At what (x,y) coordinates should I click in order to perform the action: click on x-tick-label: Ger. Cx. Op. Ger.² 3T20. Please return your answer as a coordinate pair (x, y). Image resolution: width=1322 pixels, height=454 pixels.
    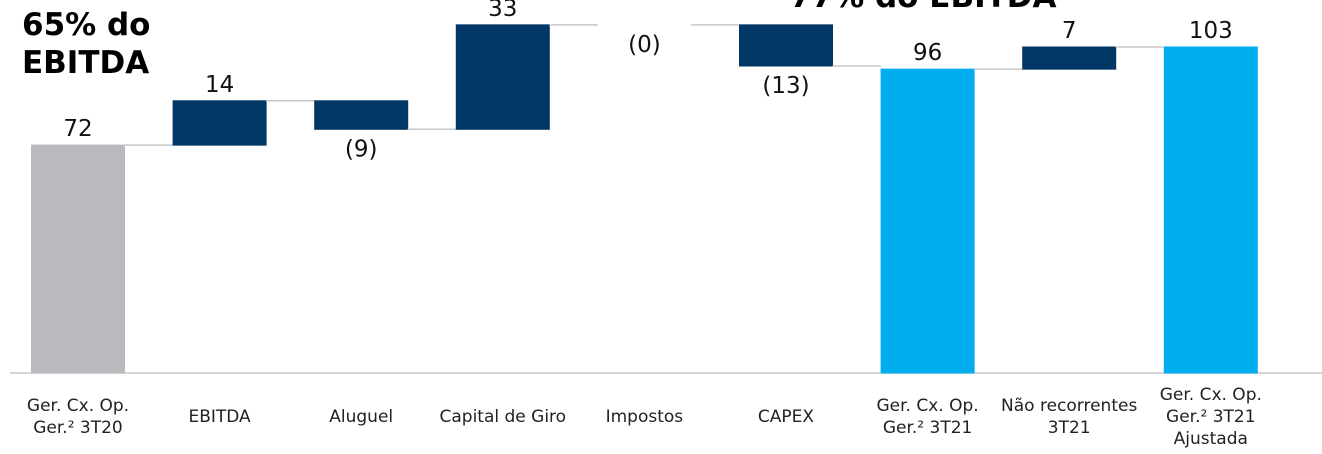
    Looking at the image, I should click on (78, 417).